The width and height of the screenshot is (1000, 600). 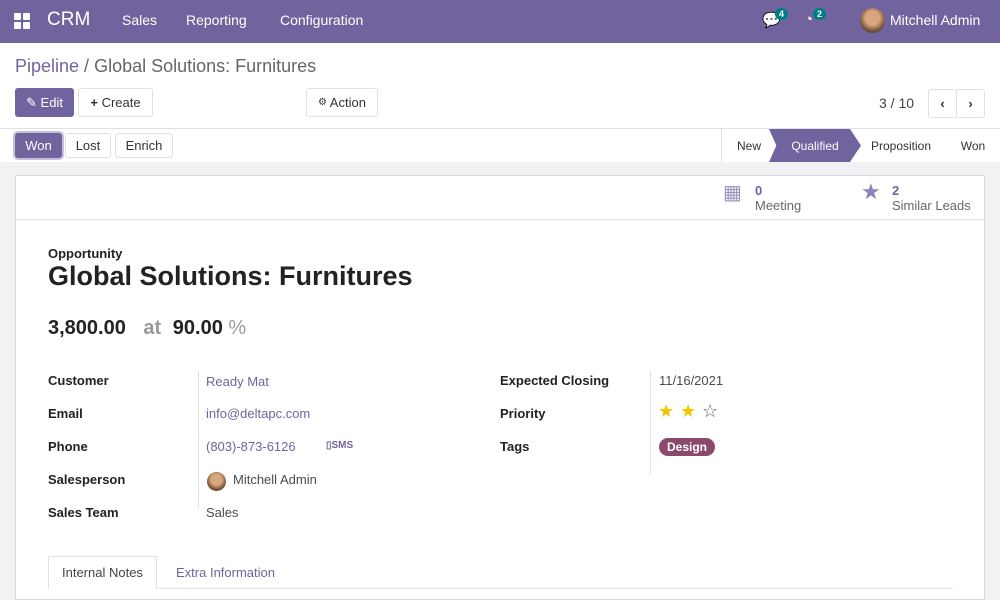 I want to click on stage-qualified: Qualified, so click(x=815, y=145).